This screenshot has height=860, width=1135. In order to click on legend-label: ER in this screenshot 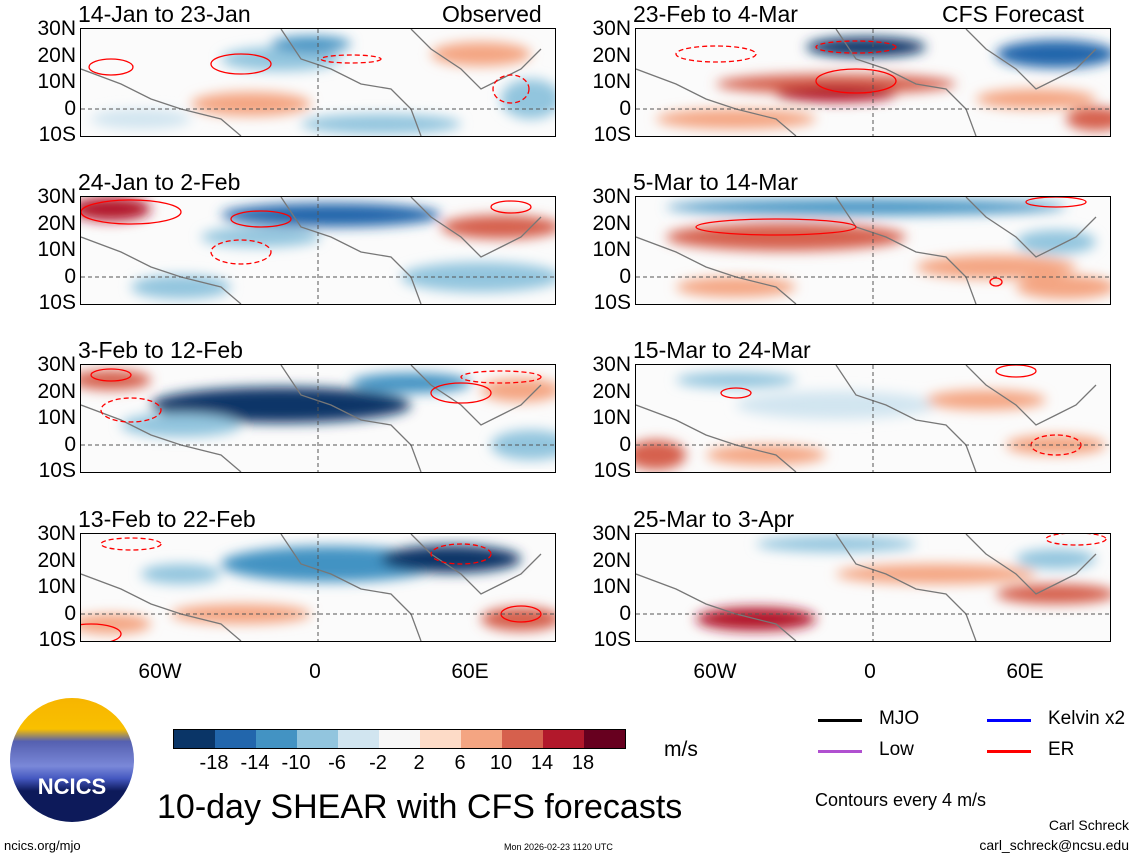, I will do `click(1061, 749)`.